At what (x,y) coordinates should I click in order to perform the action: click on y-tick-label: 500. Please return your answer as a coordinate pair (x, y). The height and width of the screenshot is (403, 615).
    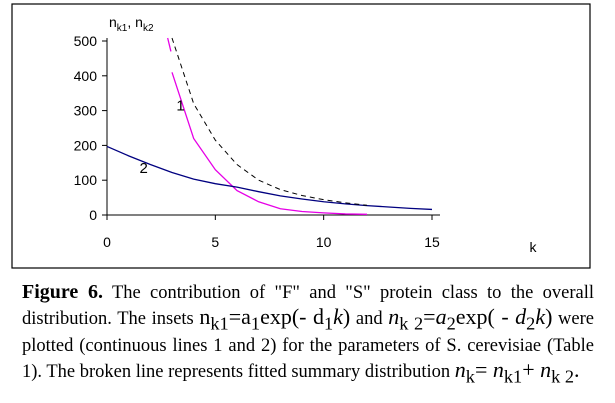
    Looking at the image, I should click on (86, 41).